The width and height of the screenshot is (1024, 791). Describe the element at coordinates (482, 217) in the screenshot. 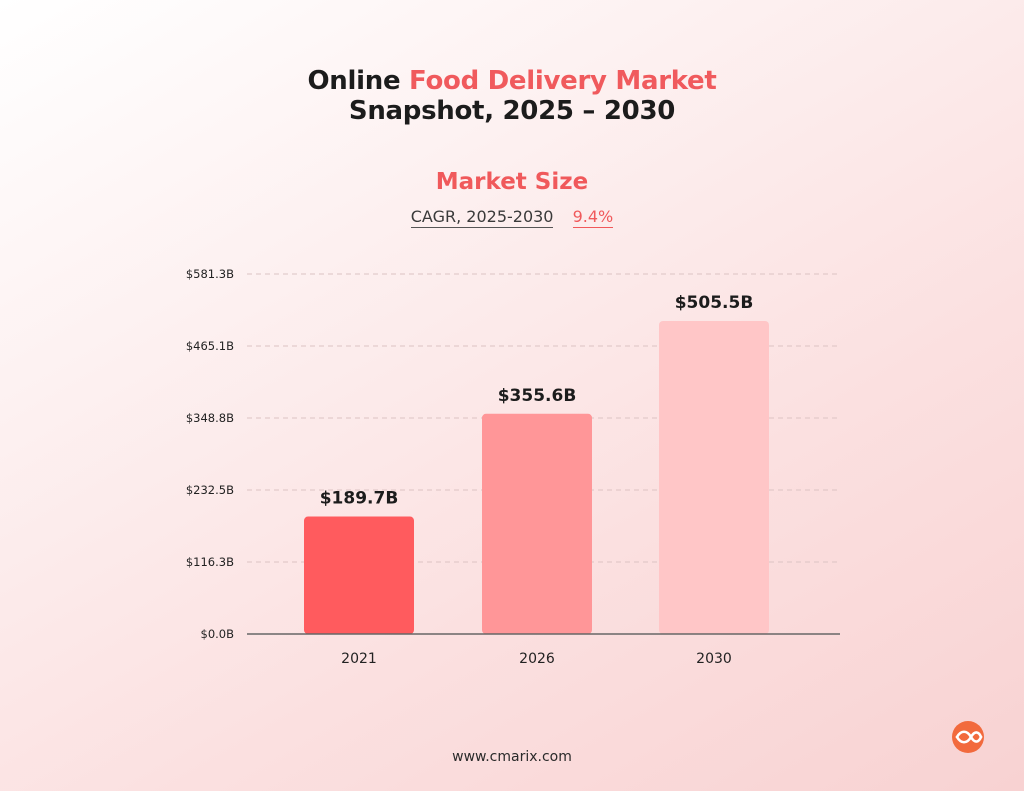

I see `cagr-label: CAGR, 2025-2030` at that location.